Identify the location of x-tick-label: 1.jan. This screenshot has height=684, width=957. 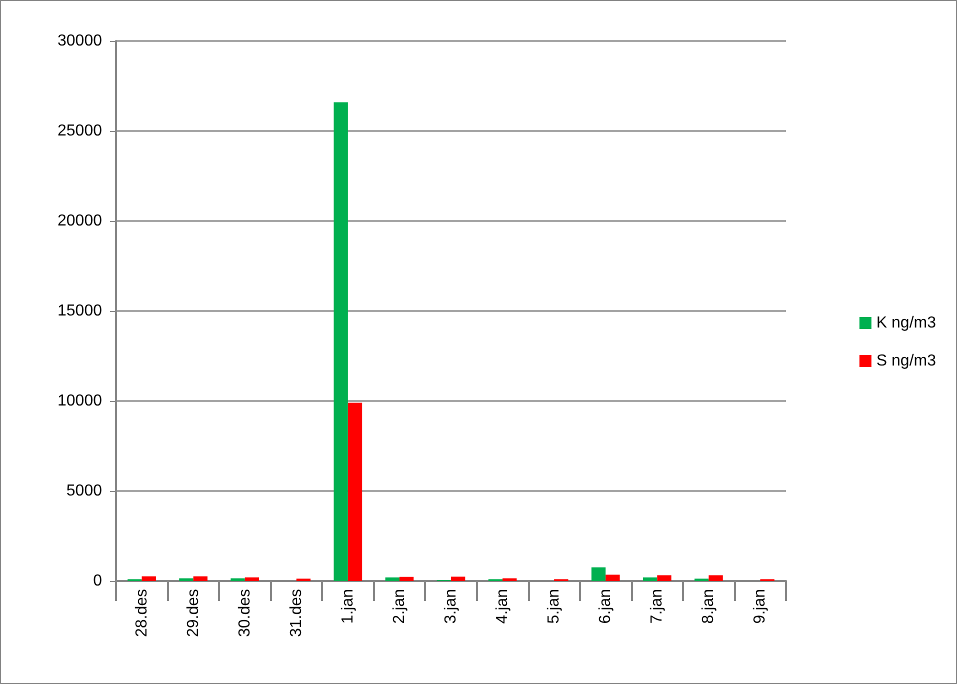
(347, 606).